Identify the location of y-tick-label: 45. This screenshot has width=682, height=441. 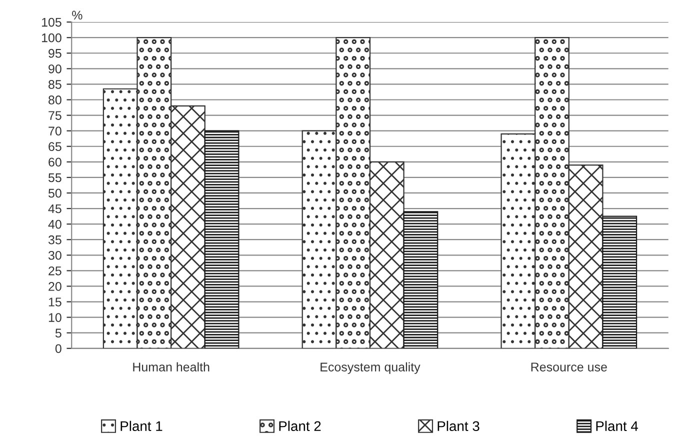
(55, 209).